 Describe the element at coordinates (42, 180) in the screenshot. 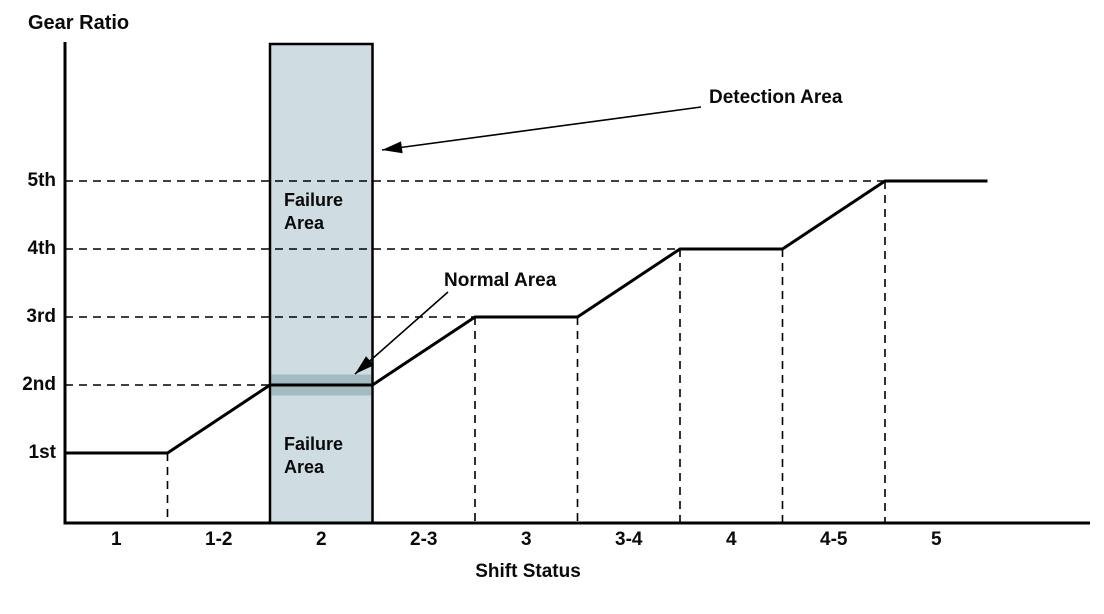

I see `y-tick-label-5th: 5th` at that location.